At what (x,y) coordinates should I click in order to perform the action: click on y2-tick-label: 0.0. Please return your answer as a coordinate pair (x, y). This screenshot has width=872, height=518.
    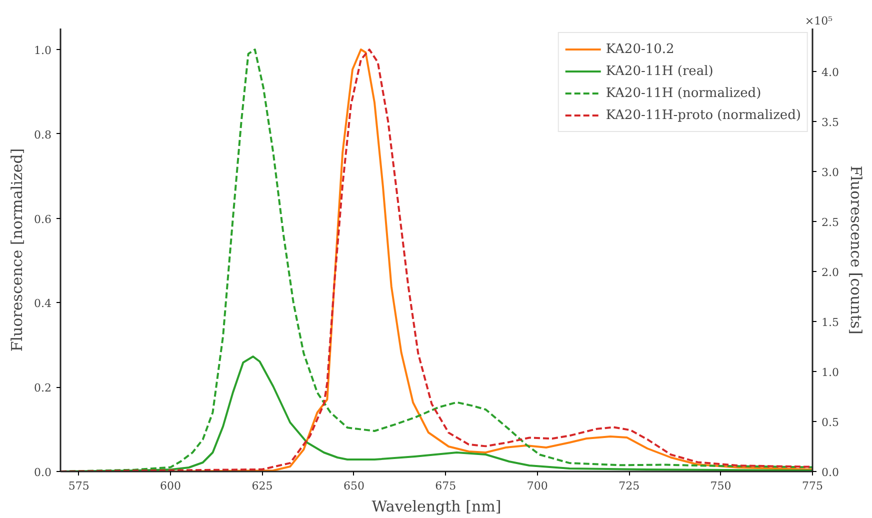
    Looking at the image, I should click on (830, 472).